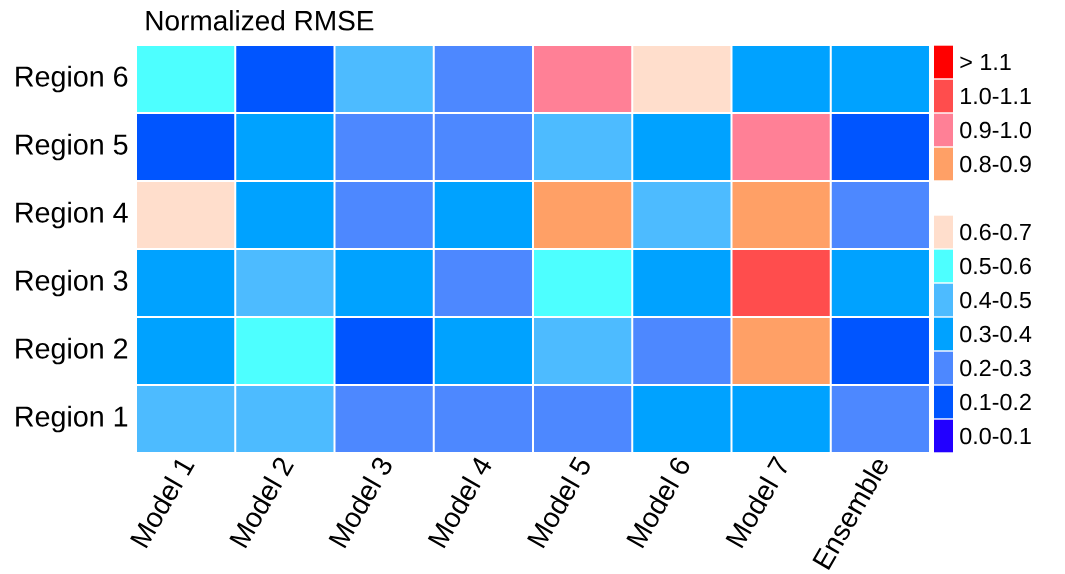  I want to click on y-tick-label: Region 2, so click(72, 351).